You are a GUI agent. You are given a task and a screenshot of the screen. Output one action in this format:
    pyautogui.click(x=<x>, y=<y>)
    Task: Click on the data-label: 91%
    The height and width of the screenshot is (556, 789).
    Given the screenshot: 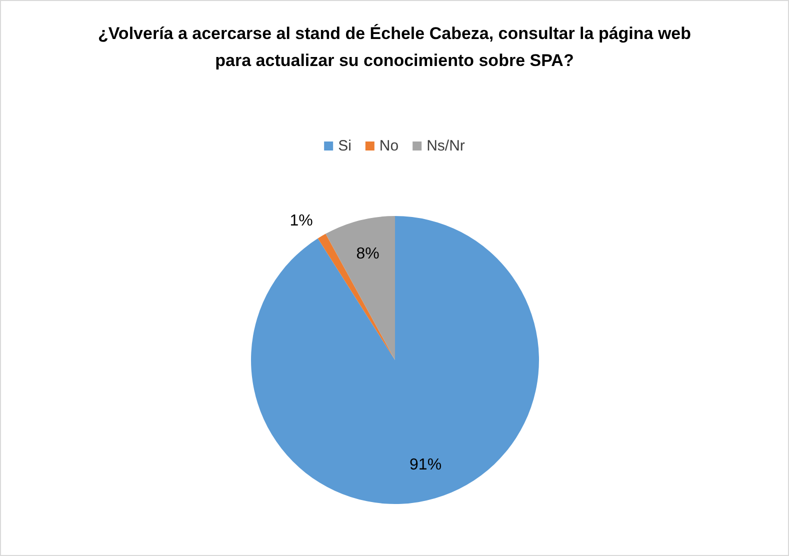 What is the action you would take?
    pyautogui.click(x=426, y=465)
    